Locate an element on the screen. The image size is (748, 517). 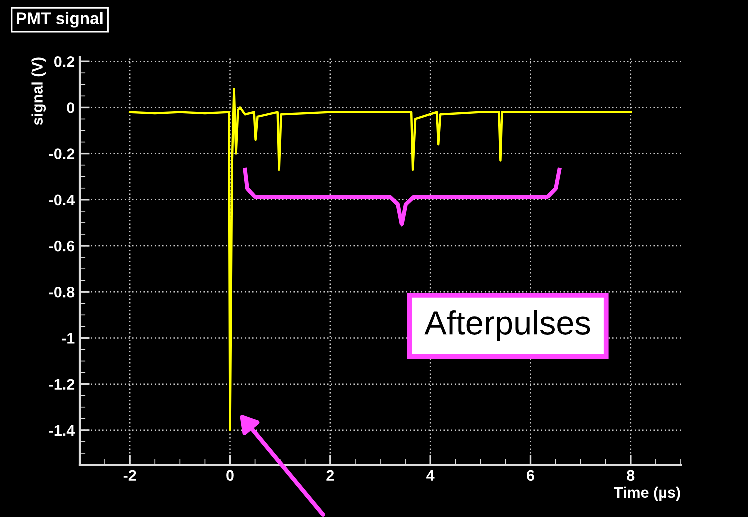
x-tick-label: 8 is located at coordinates (631, 476).